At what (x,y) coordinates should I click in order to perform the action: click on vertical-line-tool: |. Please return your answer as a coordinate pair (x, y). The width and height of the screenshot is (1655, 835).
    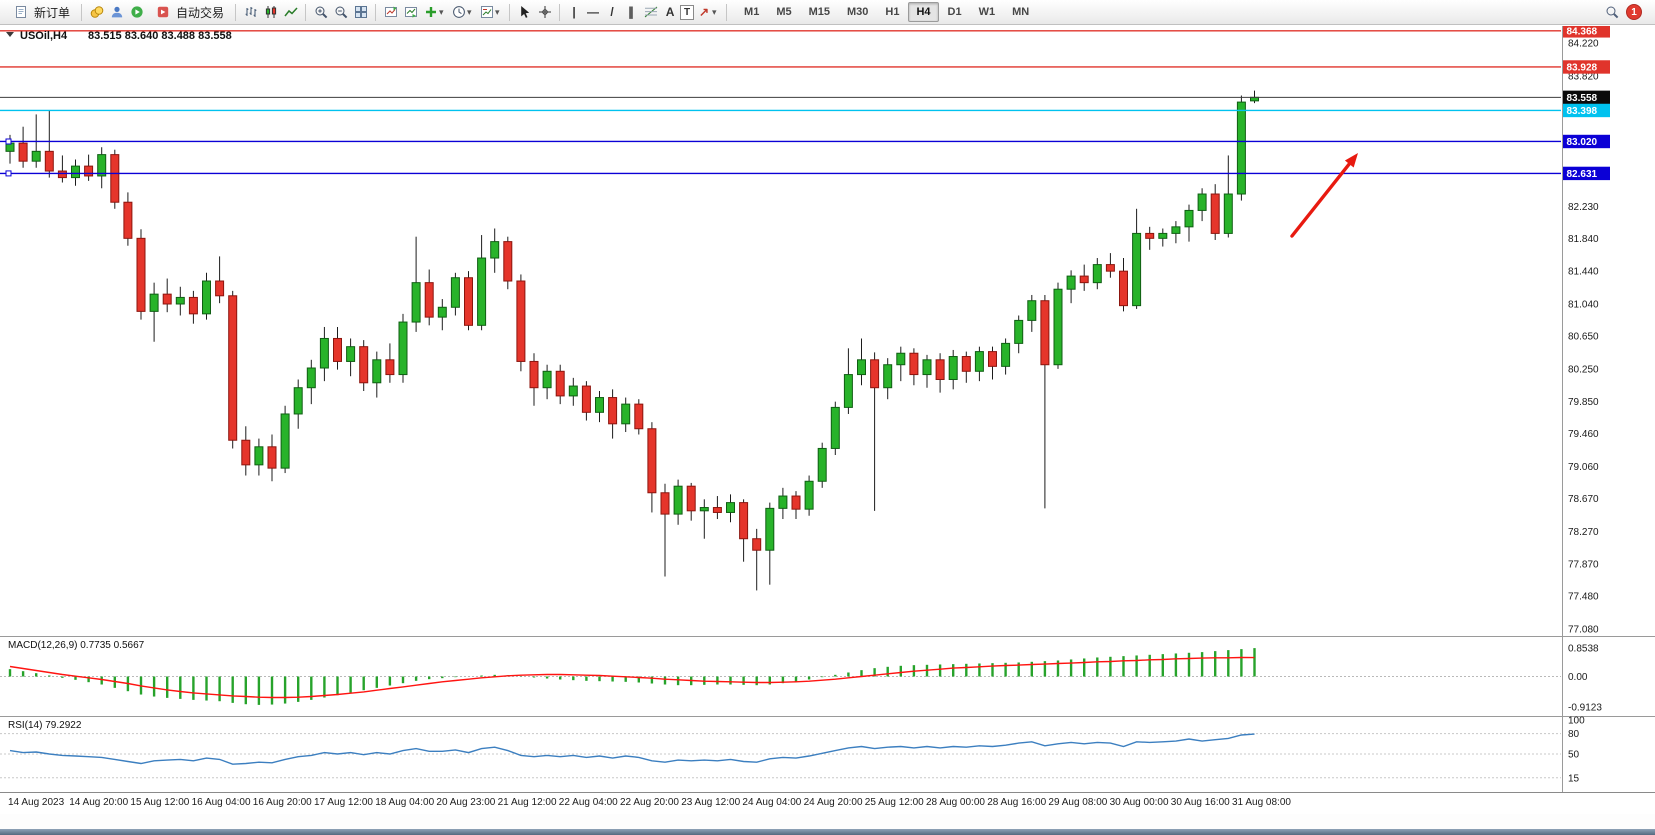
    Looking at the image, I should click on (574, 12).